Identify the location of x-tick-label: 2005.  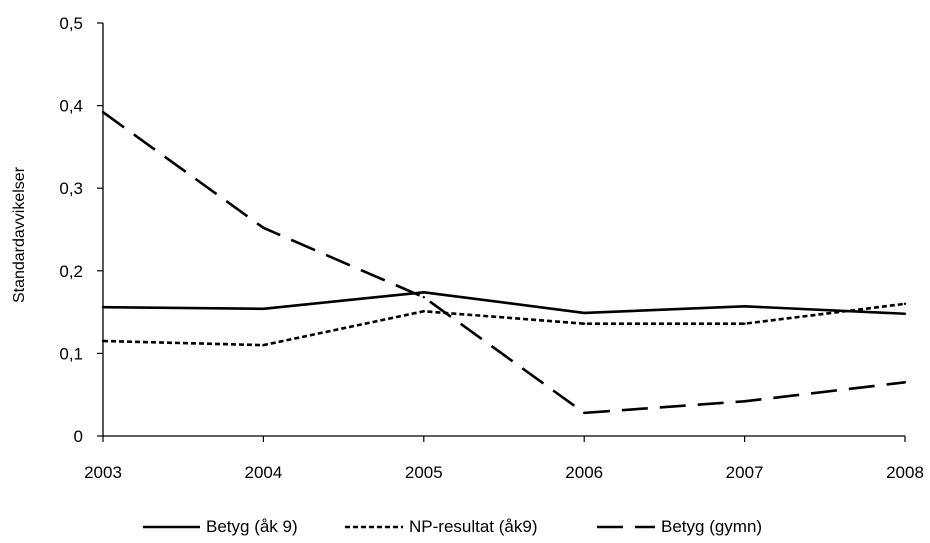
(424, 472).